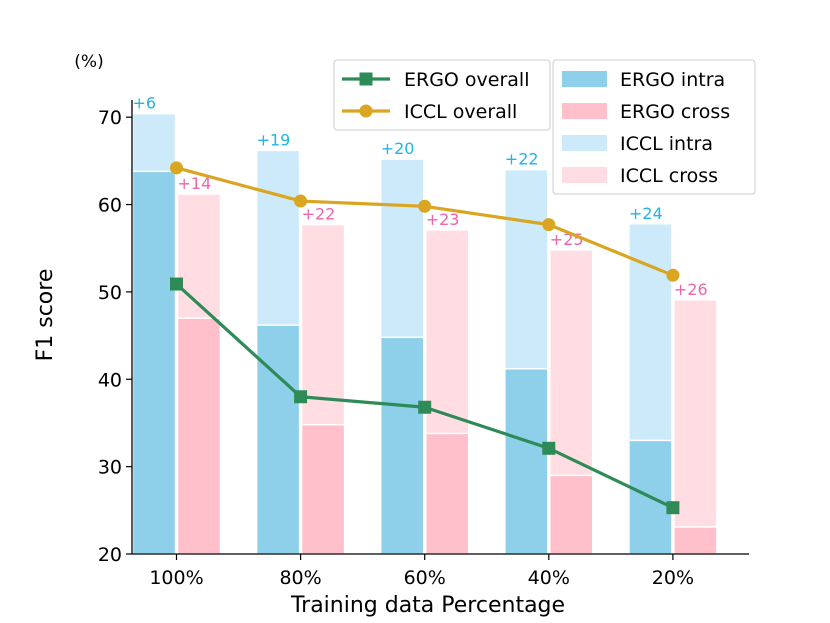 The height and width of the screenshot is (623, 830). I want to click on legend-marker-ergo-overall, so click(366, 79).